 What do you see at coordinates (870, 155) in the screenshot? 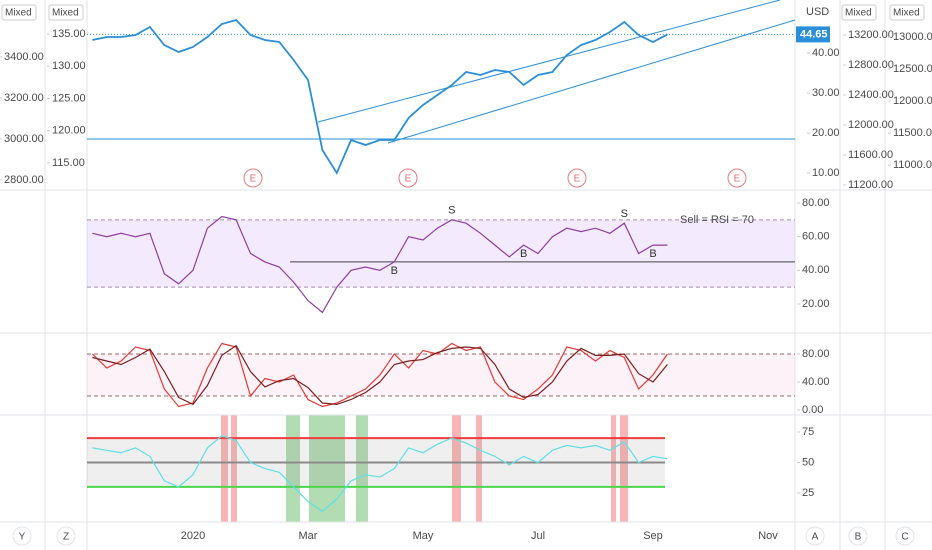
I see `tick-label: 11600.00` at bounding box center [870, 155].